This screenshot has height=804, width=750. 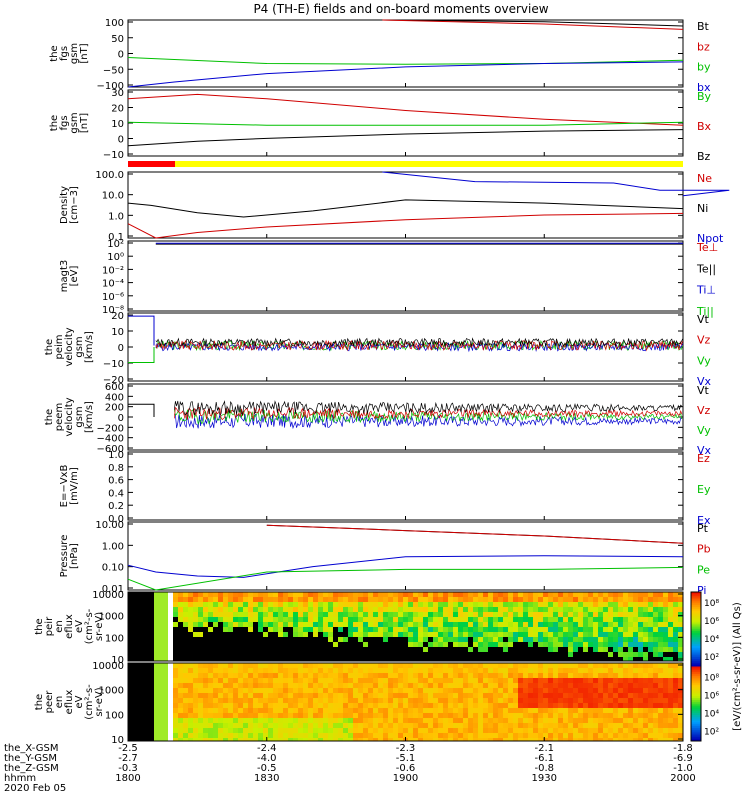 What do you see at coordinates (544, 748) in the screenshot?
I see `xaxis-value-x: -2.1` at bounding box center [544, 748].